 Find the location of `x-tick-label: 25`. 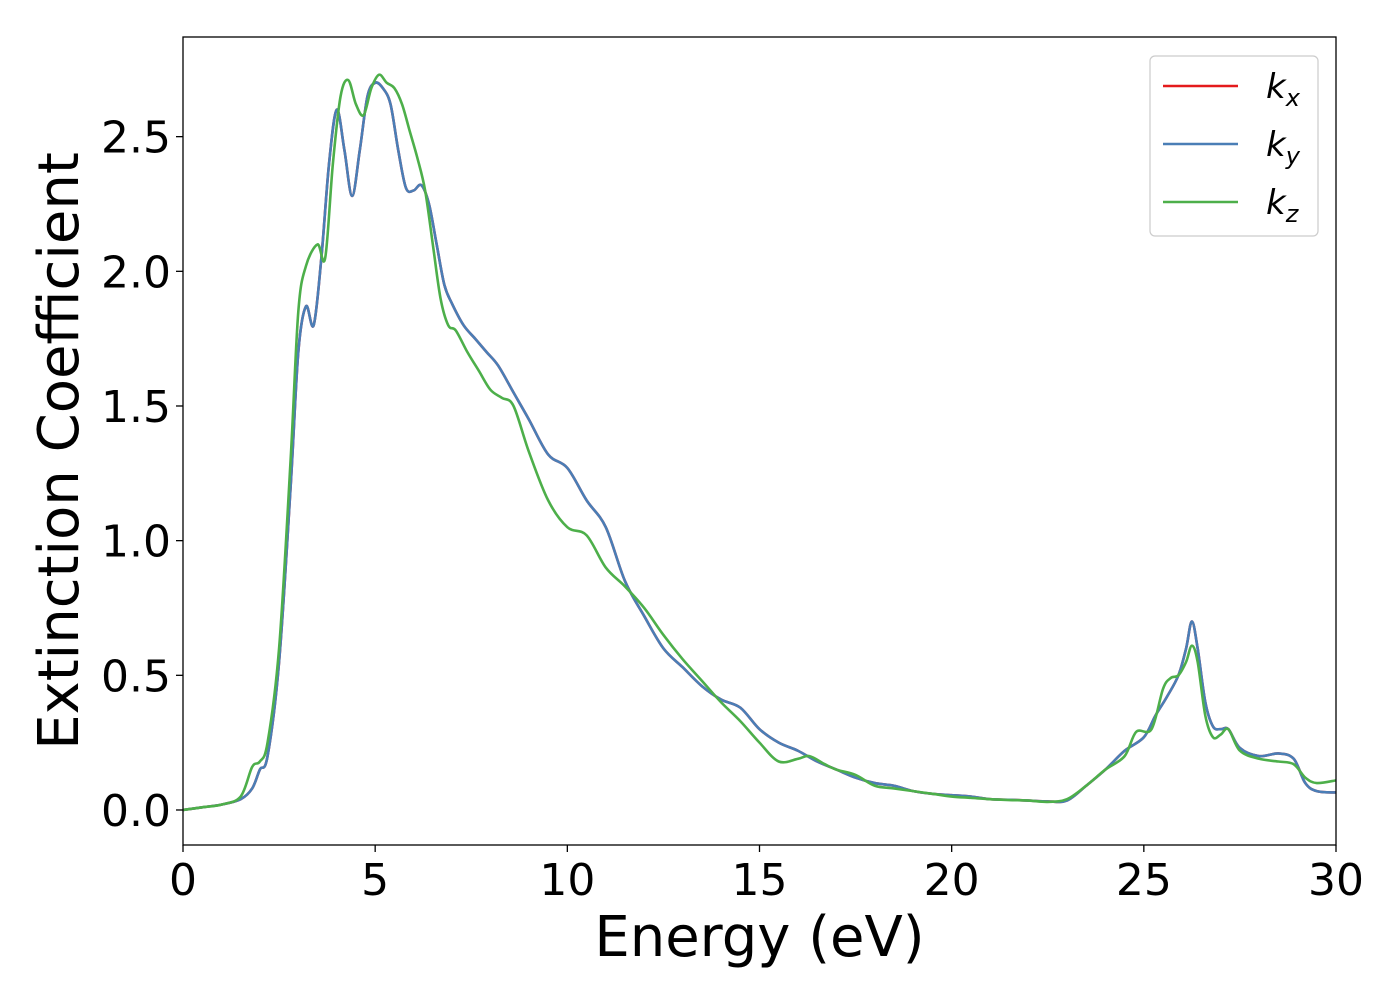

x-tick-label: 25 is located at coordinates (1144, 880).